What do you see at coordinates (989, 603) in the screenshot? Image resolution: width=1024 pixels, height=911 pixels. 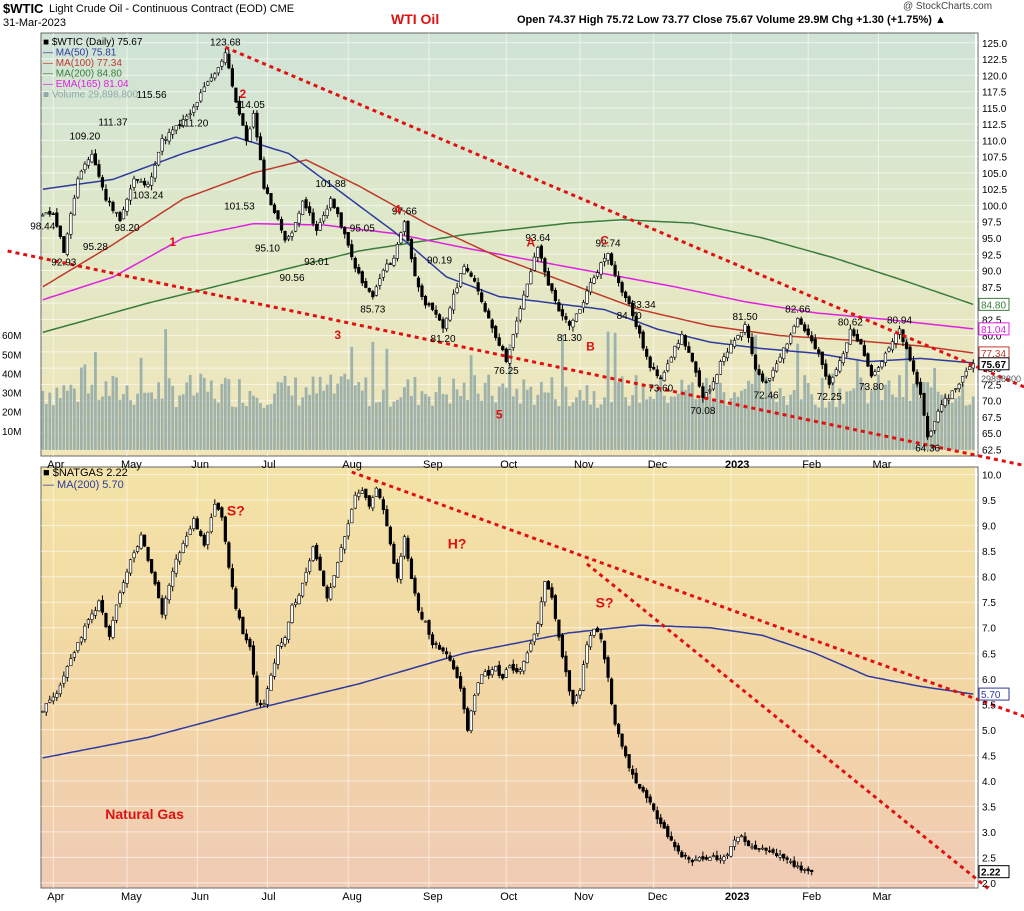 I see `panel2-y-tick-label: 7.5` at bounding box center [989, 603].